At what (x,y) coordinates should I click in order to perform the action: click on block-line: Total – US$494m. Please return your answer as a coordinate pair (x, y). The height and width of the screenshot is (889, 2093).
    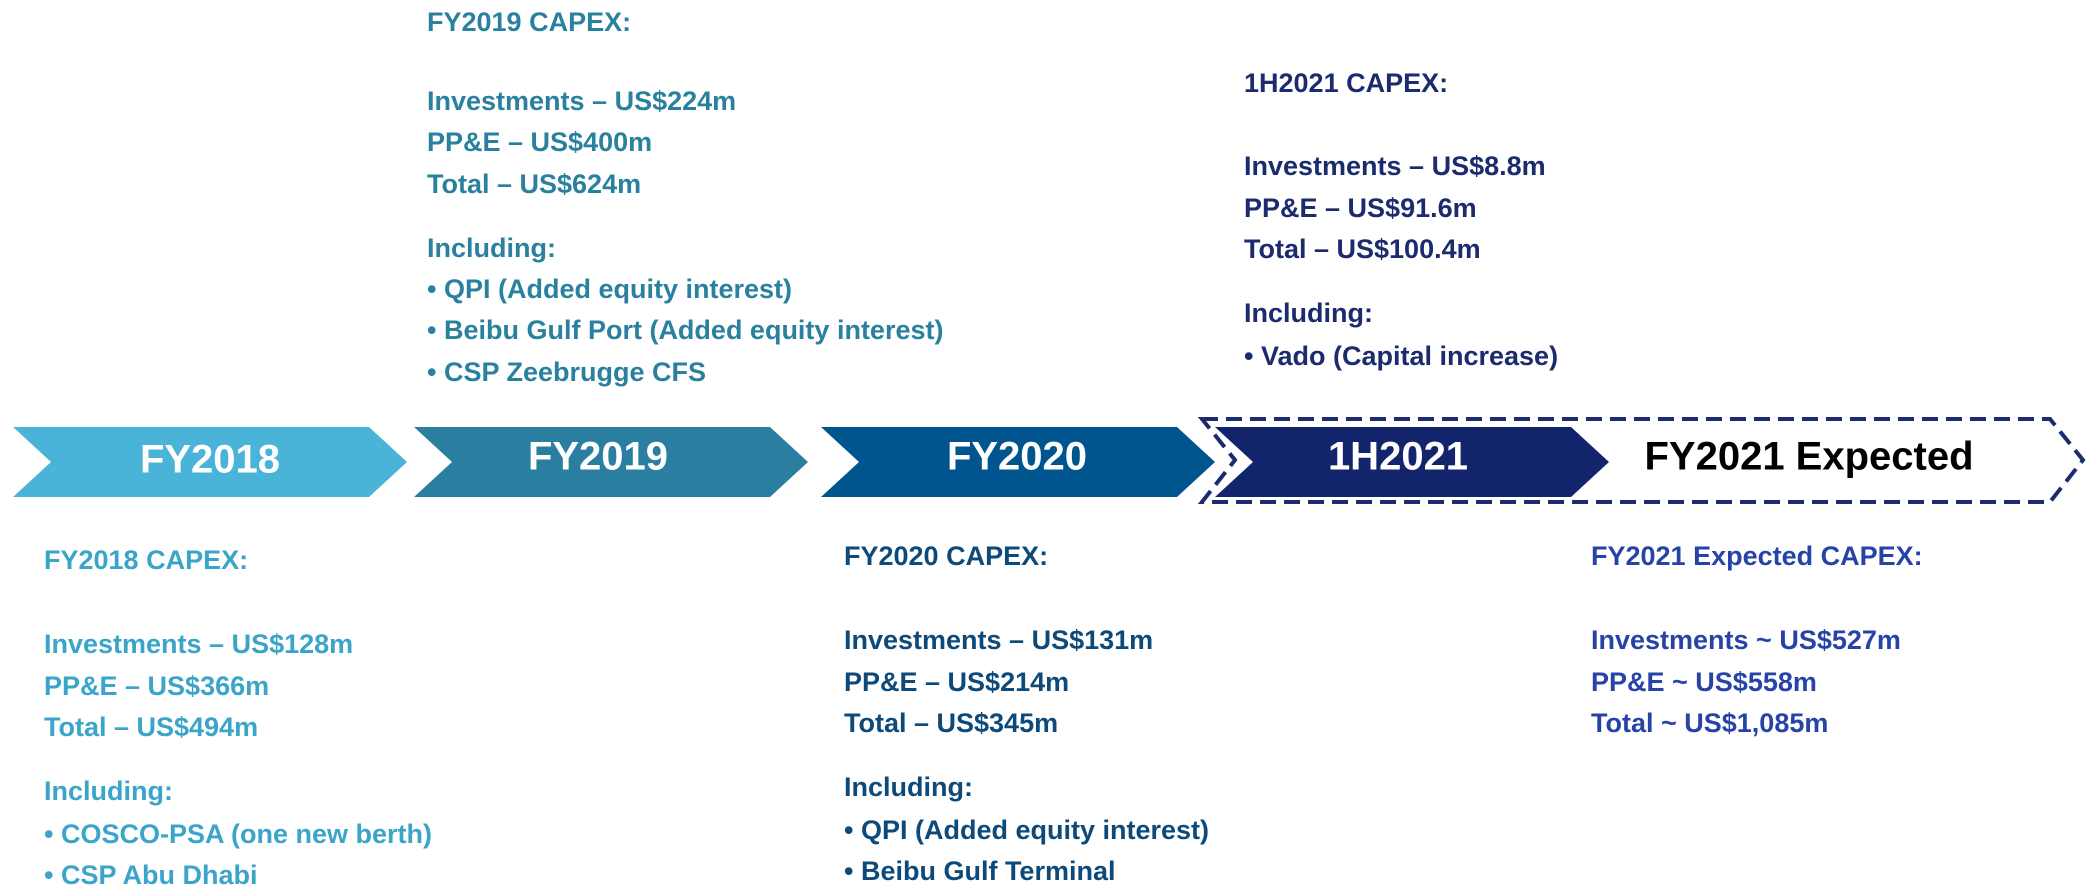
    Looking at the image, I should click on (151, 727).